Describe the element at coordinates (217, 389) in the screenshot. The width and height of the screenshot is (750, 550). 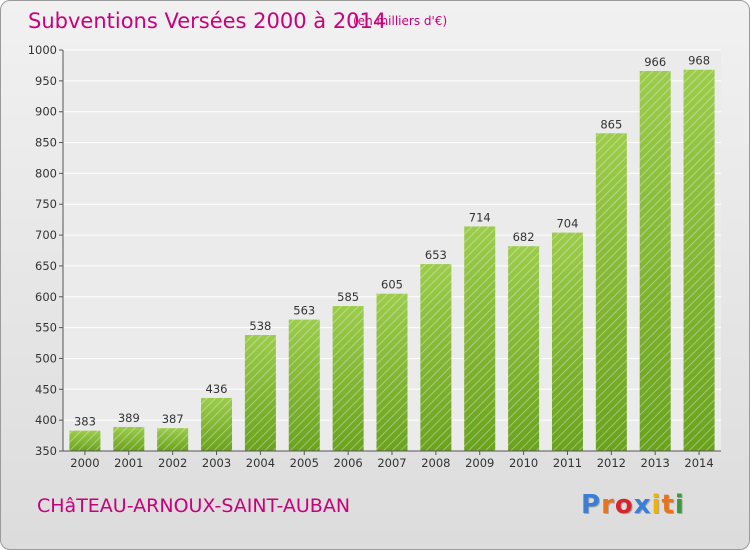
I see `data-label: 436` at that location.